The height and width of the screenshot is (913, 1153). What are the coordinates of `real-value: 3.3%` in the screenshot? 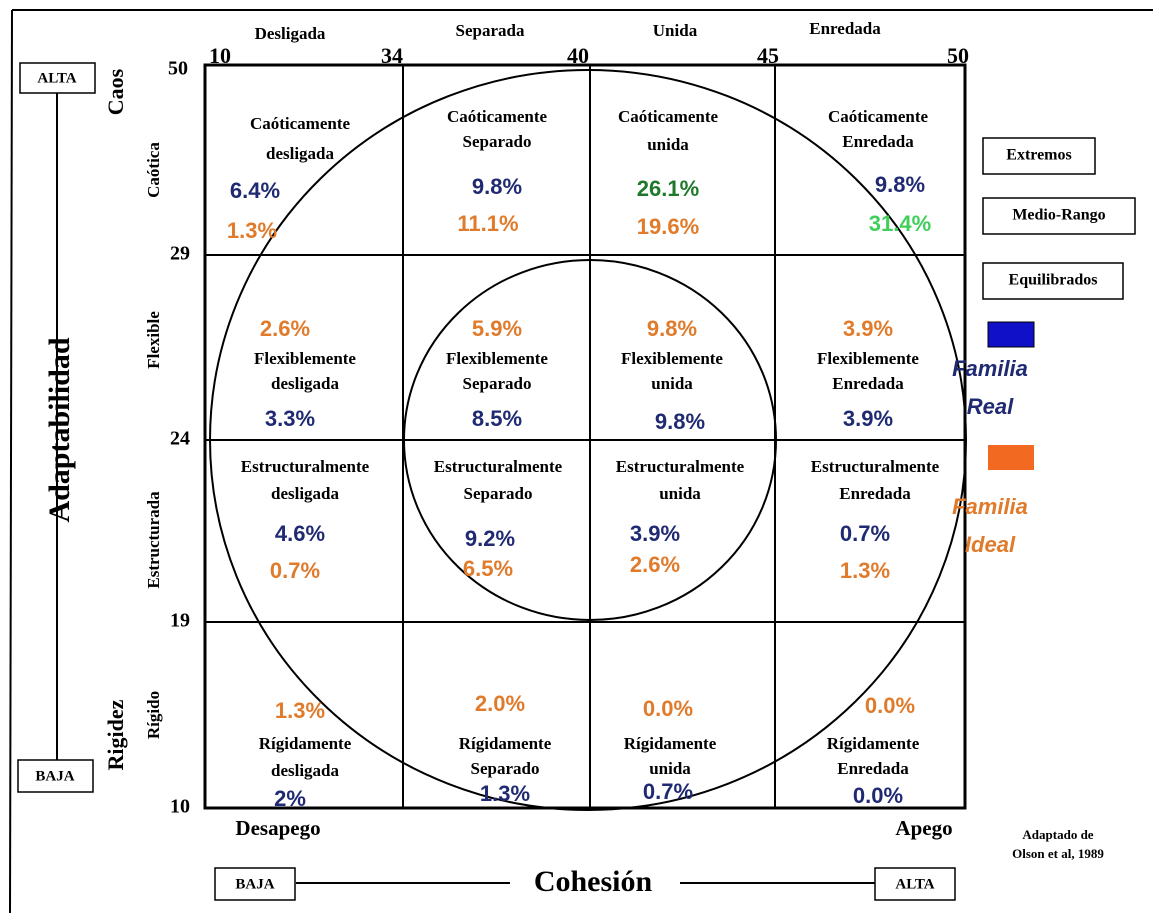 It's located at (290, 418).